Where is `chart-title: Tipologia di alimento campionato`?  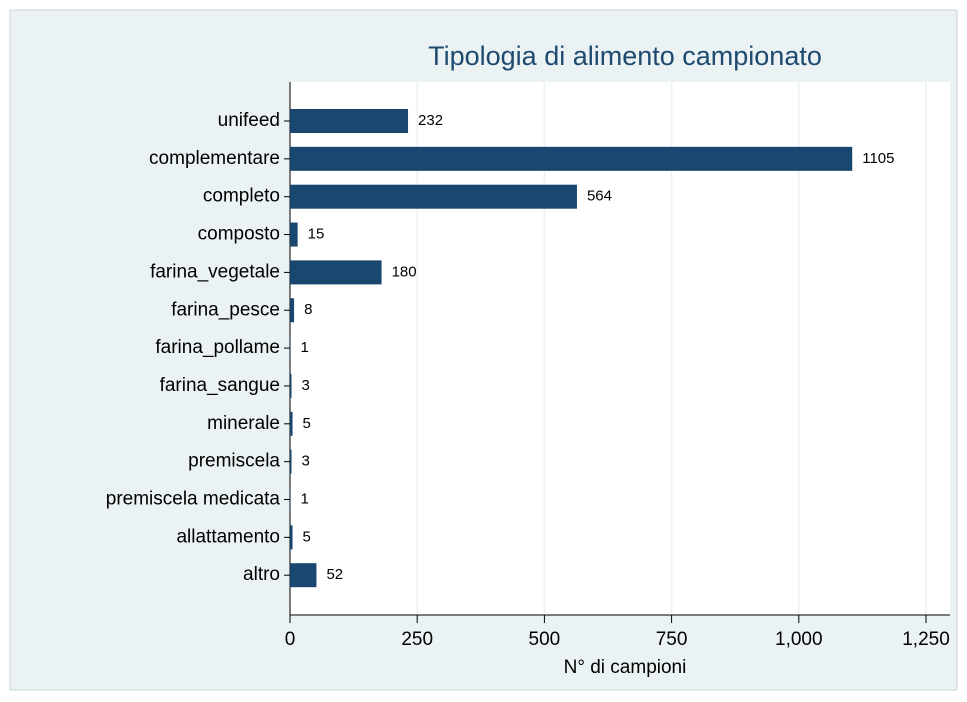 chart-title: Tipologia di alimento campionato is located at coordinates (625, 56).